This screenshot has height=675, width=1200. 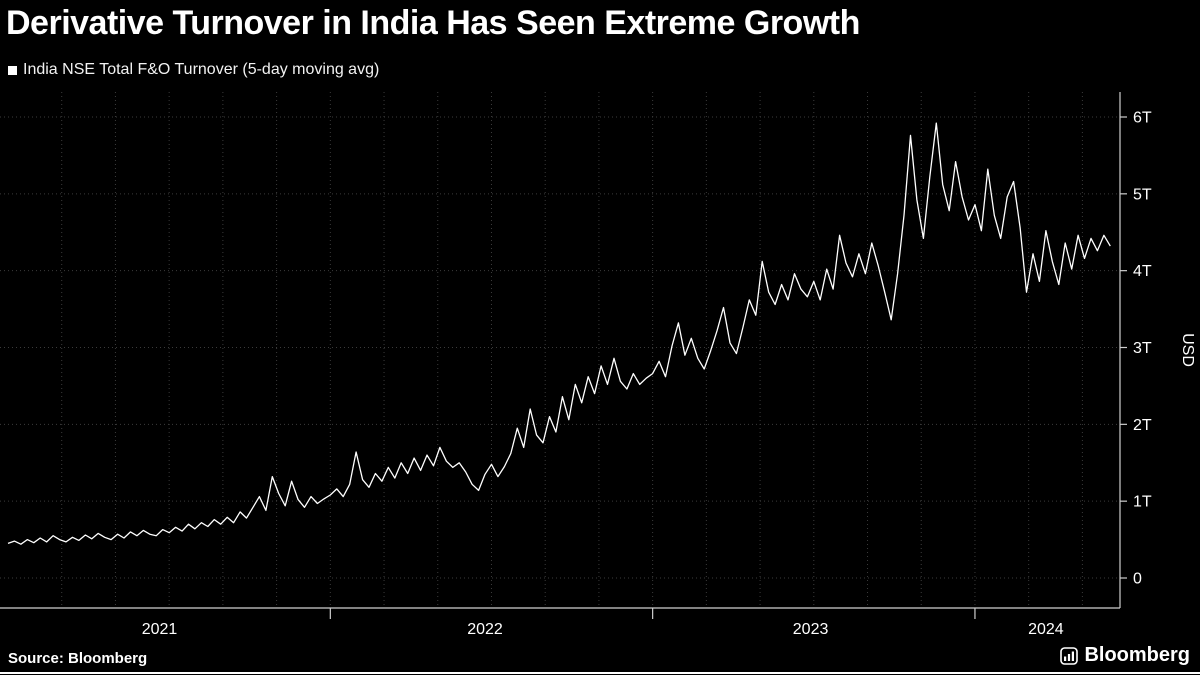 I want to click on source-label: Source: Bloomberg, so click(x=78, y=658).